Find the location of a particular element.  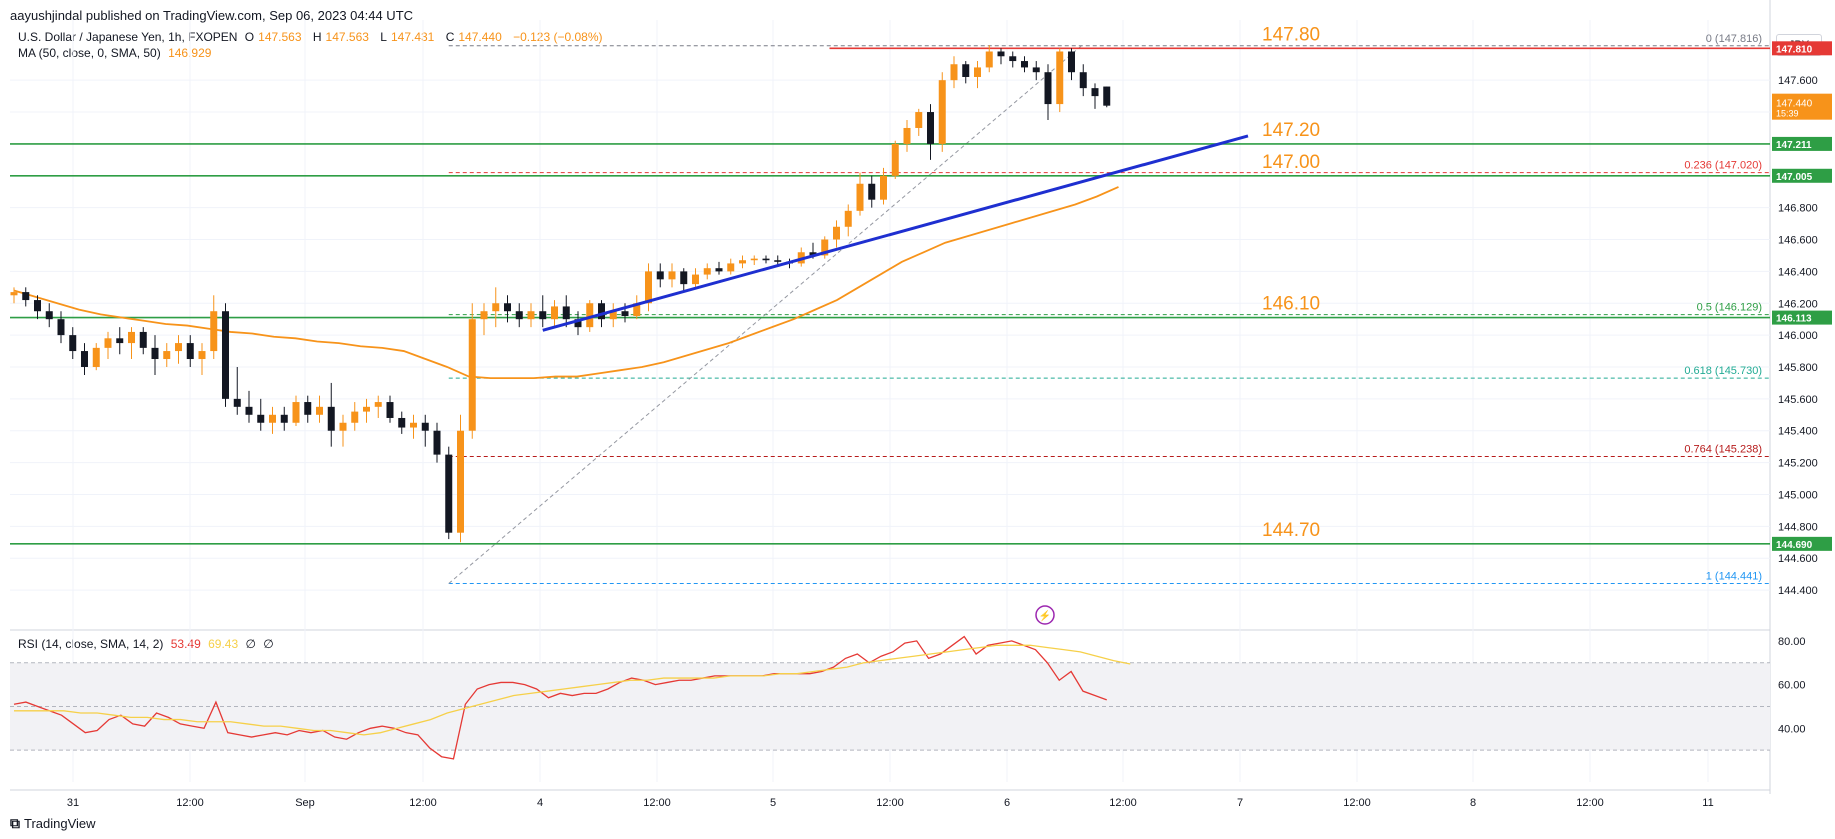

level-label: 147.20 is located at coordinates (1291, 130).